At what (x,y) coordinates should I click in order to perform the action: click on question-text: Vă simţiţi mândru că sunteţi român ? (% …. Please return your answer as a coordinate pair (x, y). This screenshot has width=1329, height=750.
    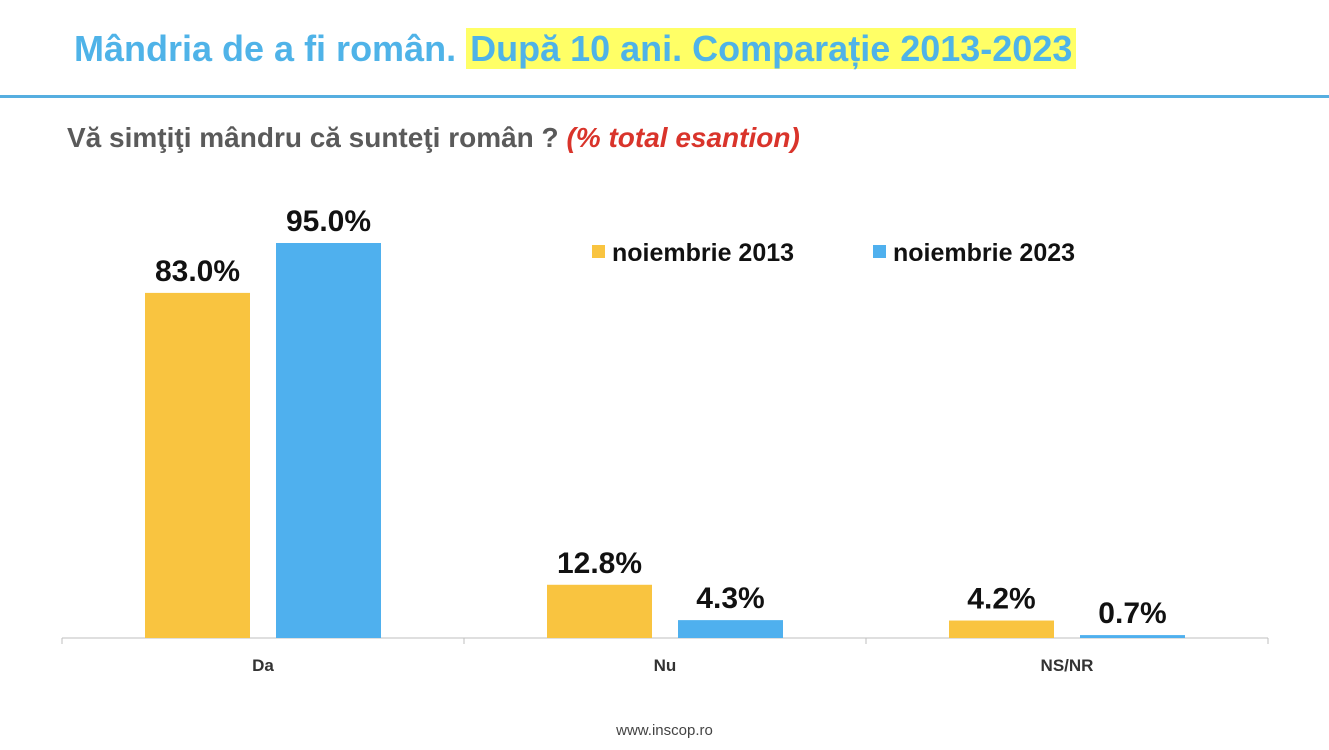
    Looking at the image, I should click on (433, 138).